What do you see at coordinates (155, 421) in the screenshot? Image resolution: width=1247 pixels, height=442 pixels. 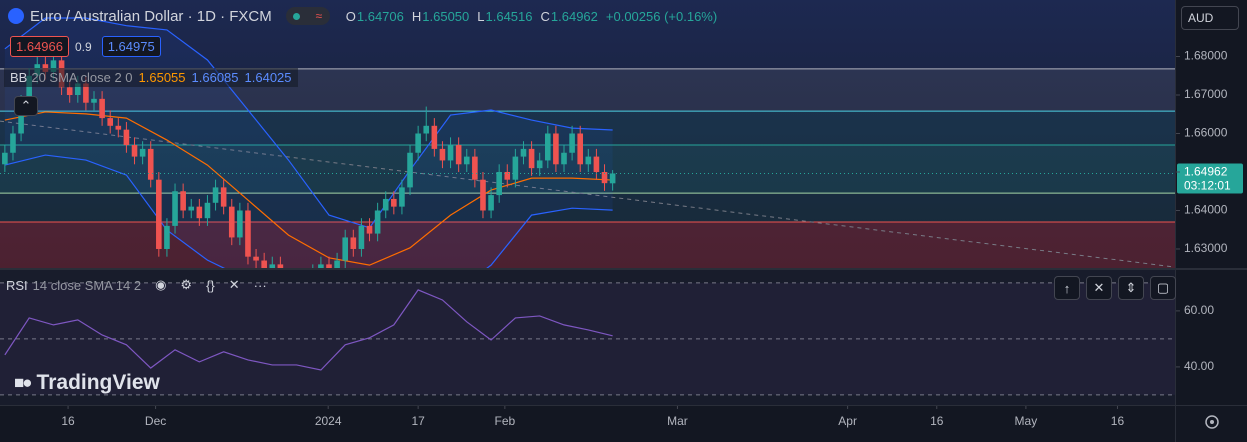 I see `x-tick-label: Dec` at bounding box center [155, 421].